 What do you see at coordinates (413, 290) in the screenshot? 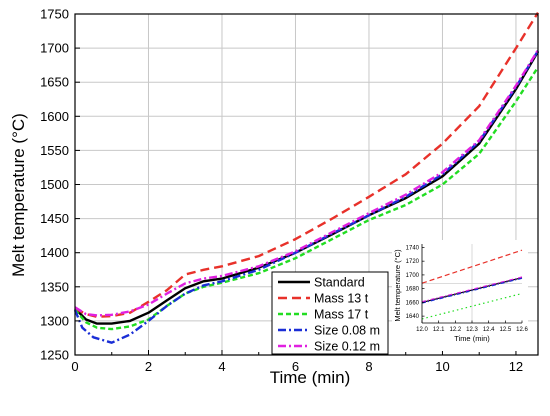
I see `inset-y-tick-label: 1680` at bounding box center [413, 290].